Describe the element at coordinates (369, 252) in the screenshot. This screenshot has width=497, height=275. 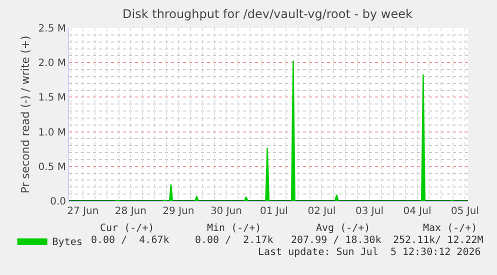
I see `text: Last update: Sun Jul 5 12:30:12 2026` at that location.